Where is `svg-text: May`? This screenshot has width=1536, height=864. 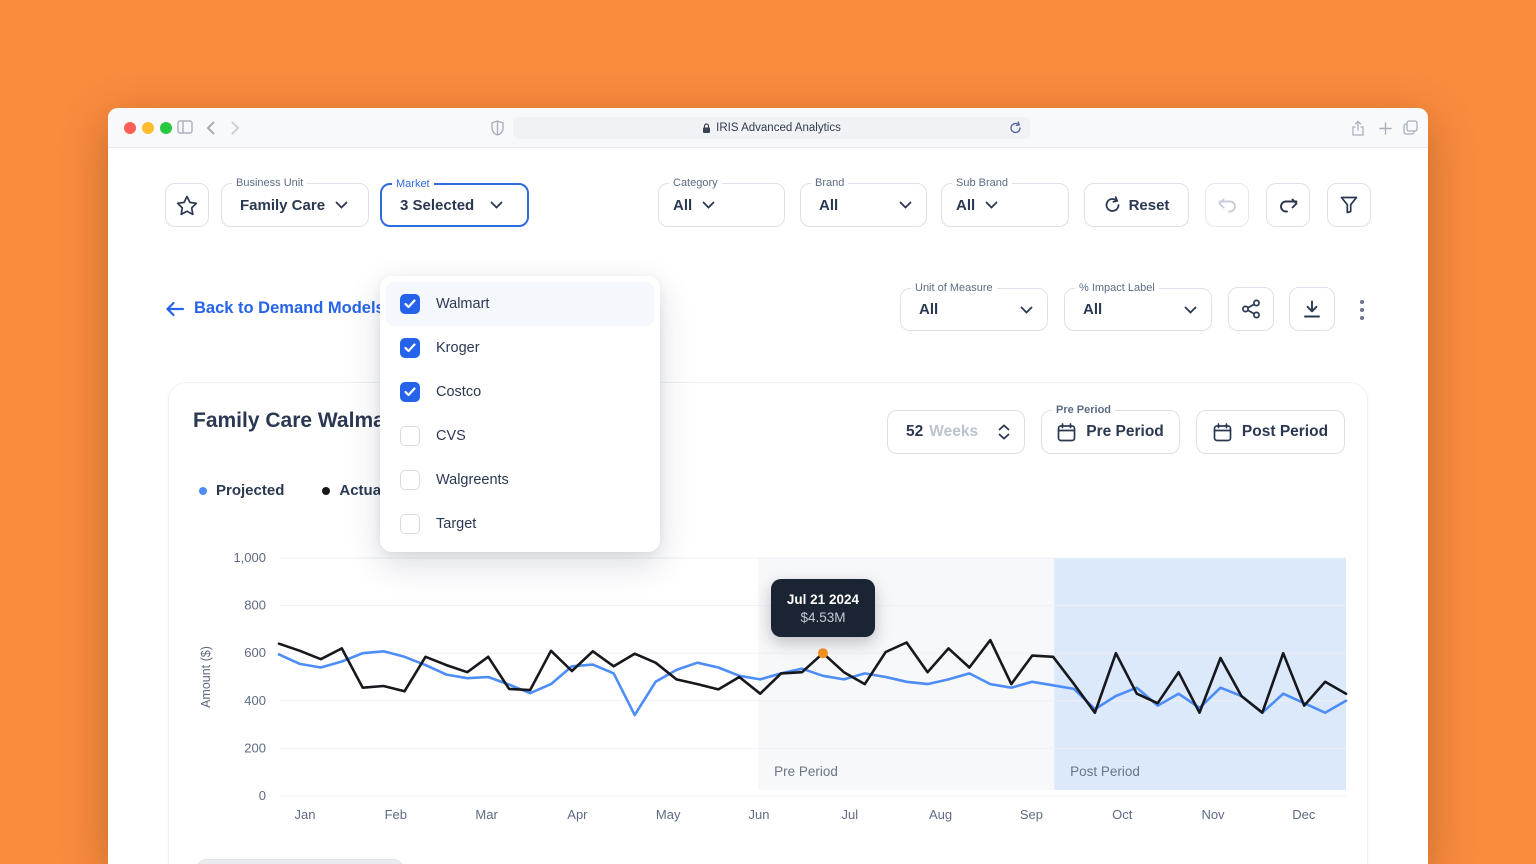 svg-text: May is located at coordinates (668, 814).